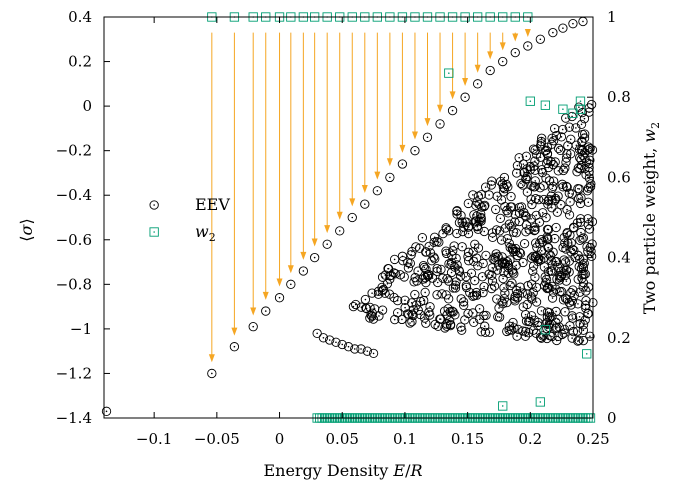  I want to click on legend-label-eev: EEV, so click(212, 204).